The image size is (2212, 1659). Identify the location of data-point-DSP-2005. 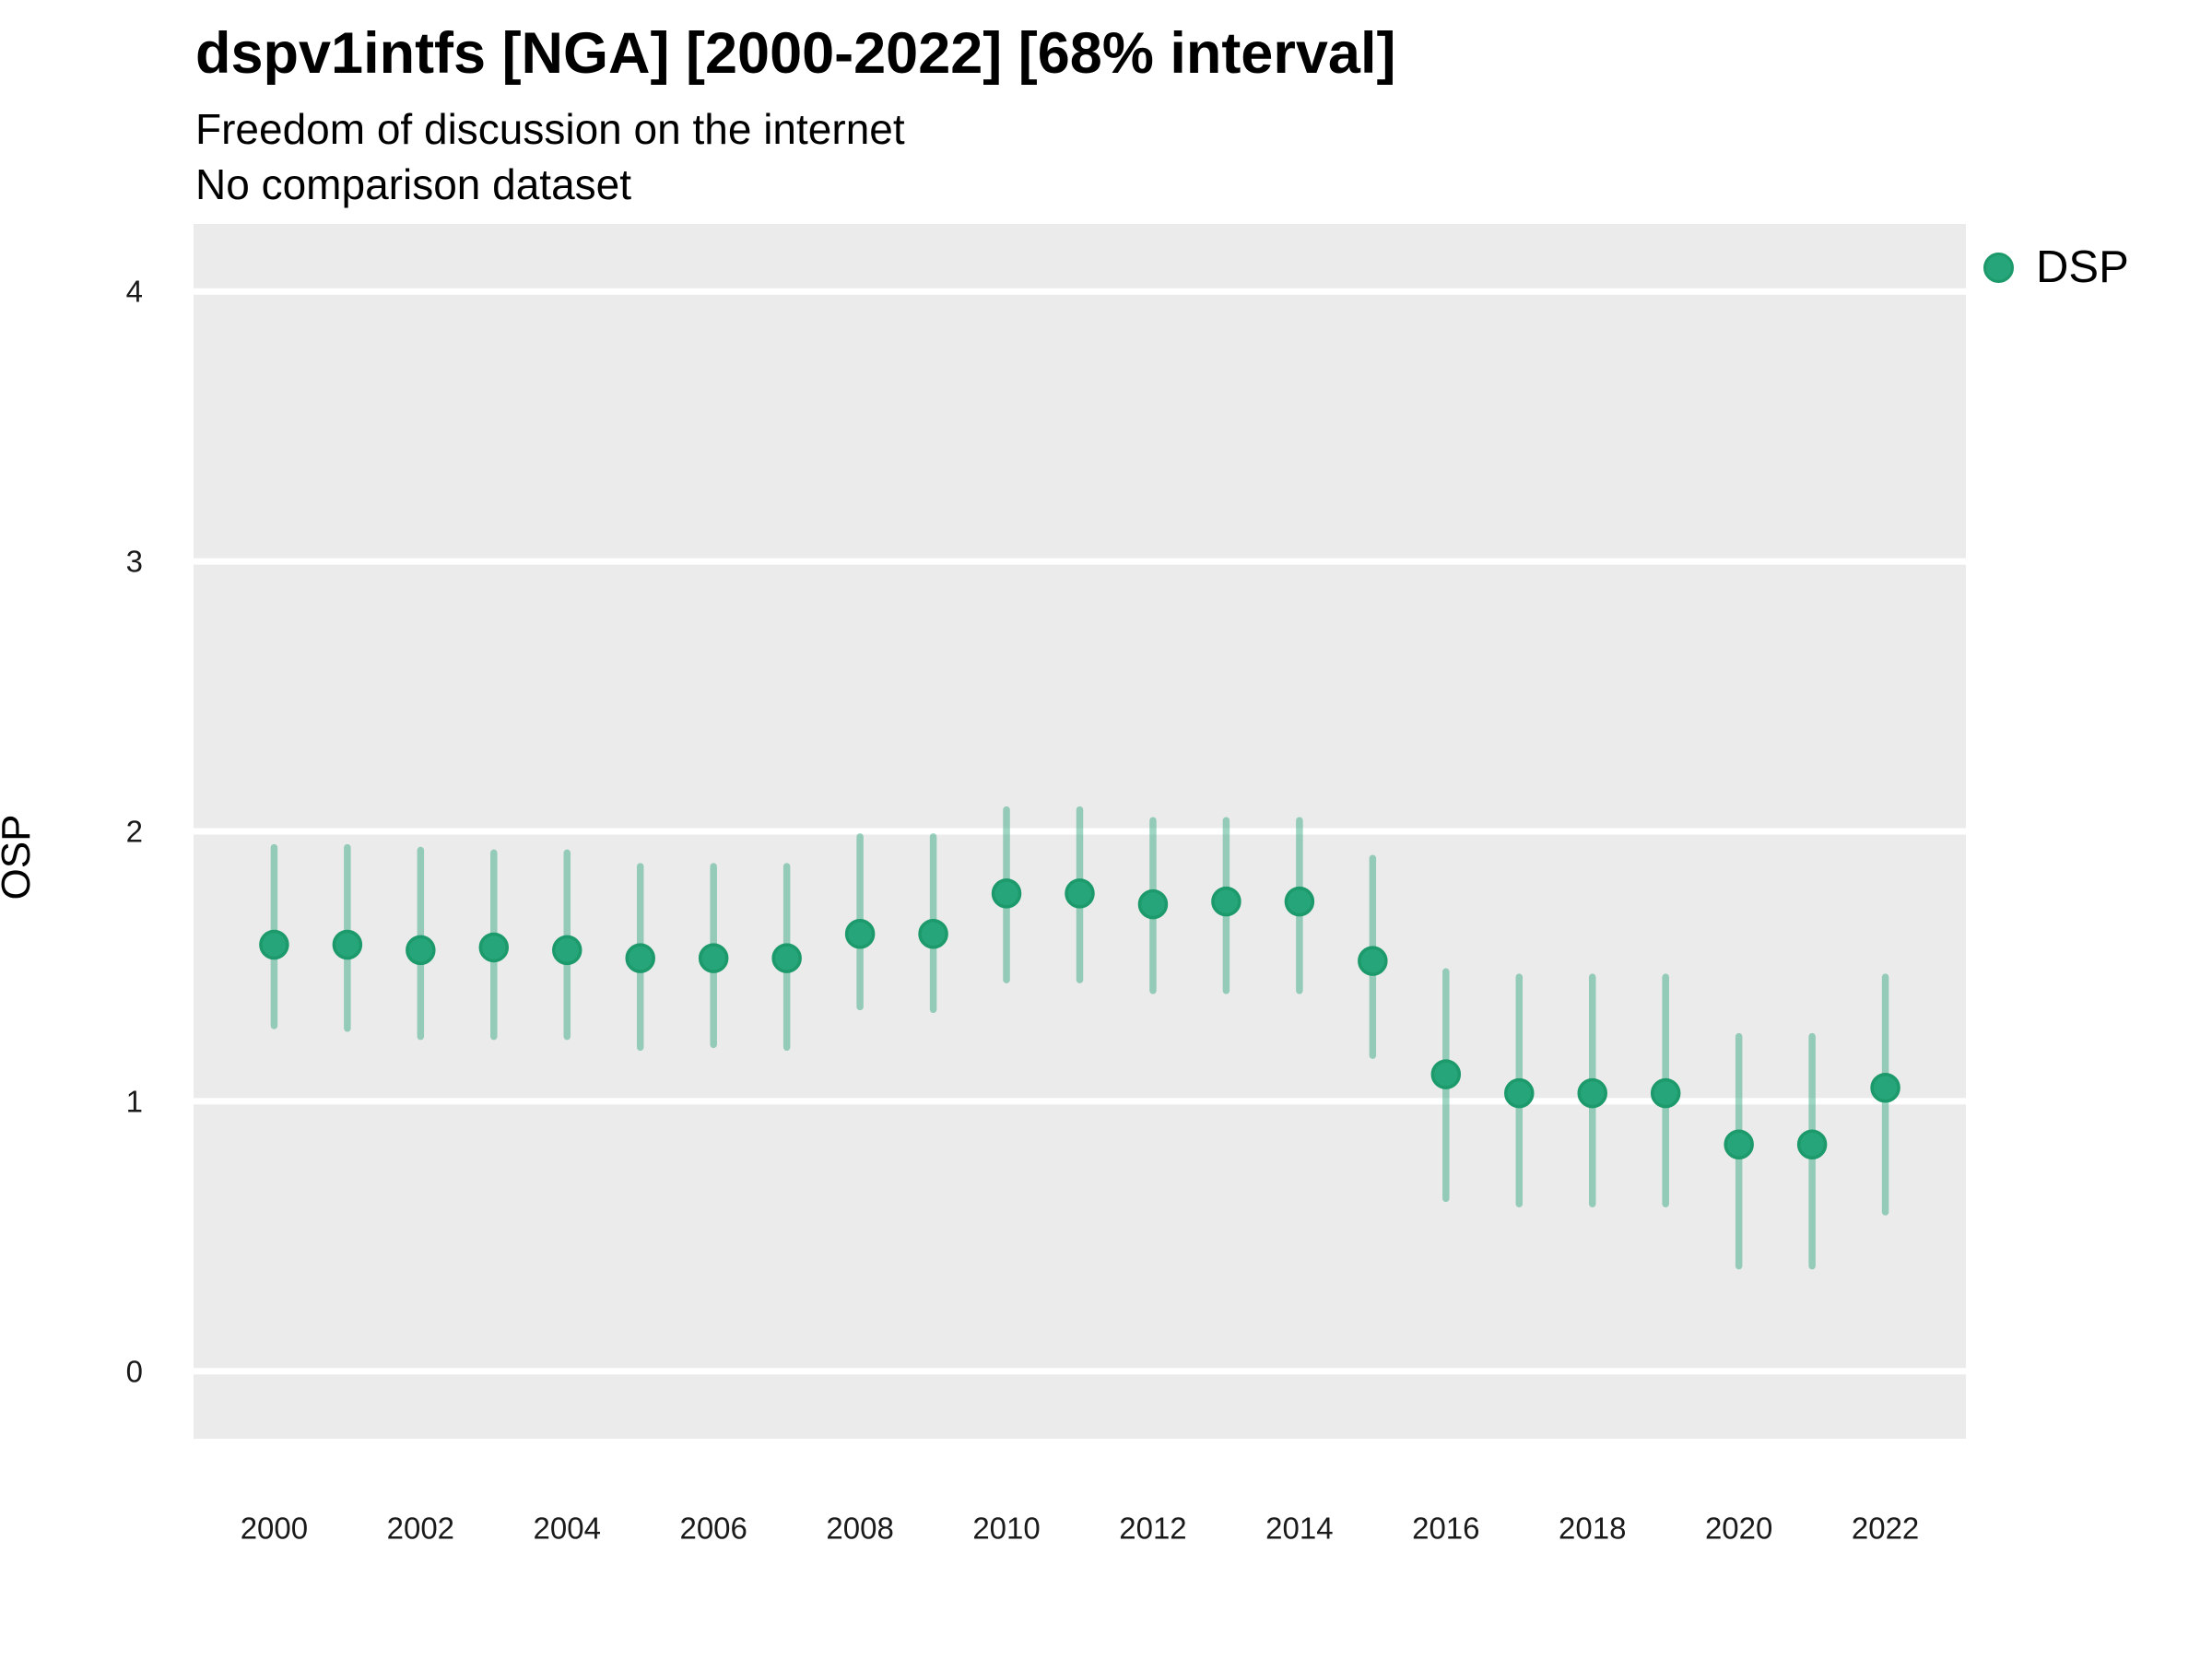
(640, 958).